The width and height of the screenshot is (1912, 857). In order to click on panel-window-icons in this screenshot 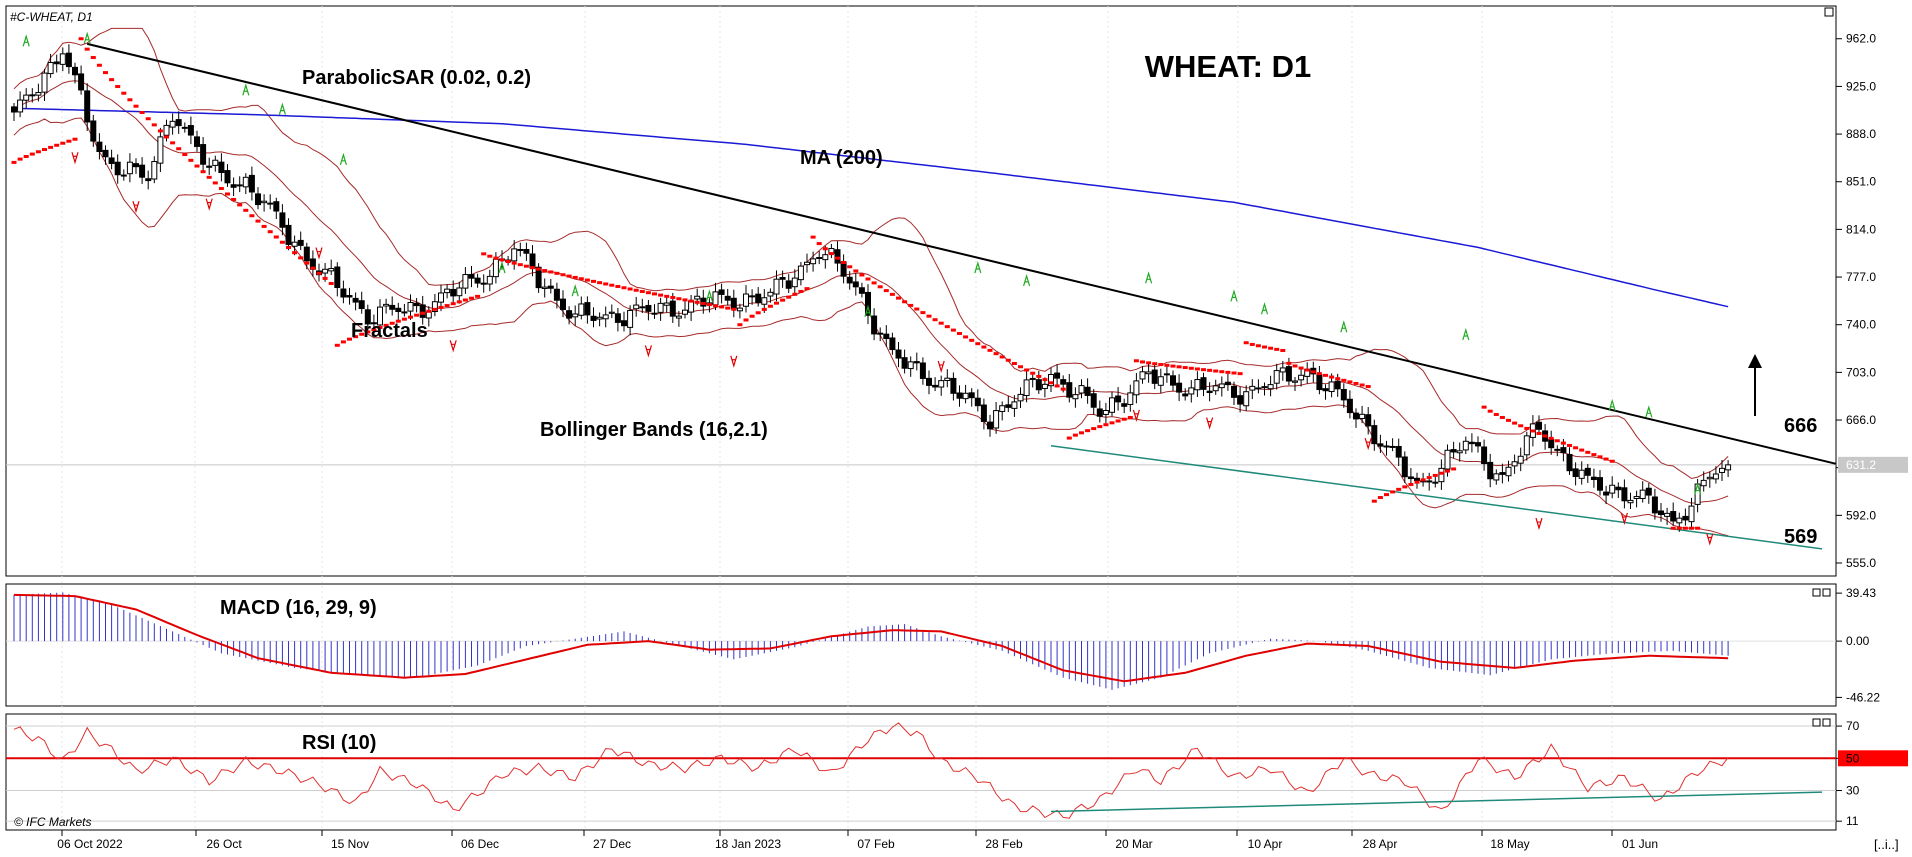, I will do `click(1821, 657)`.